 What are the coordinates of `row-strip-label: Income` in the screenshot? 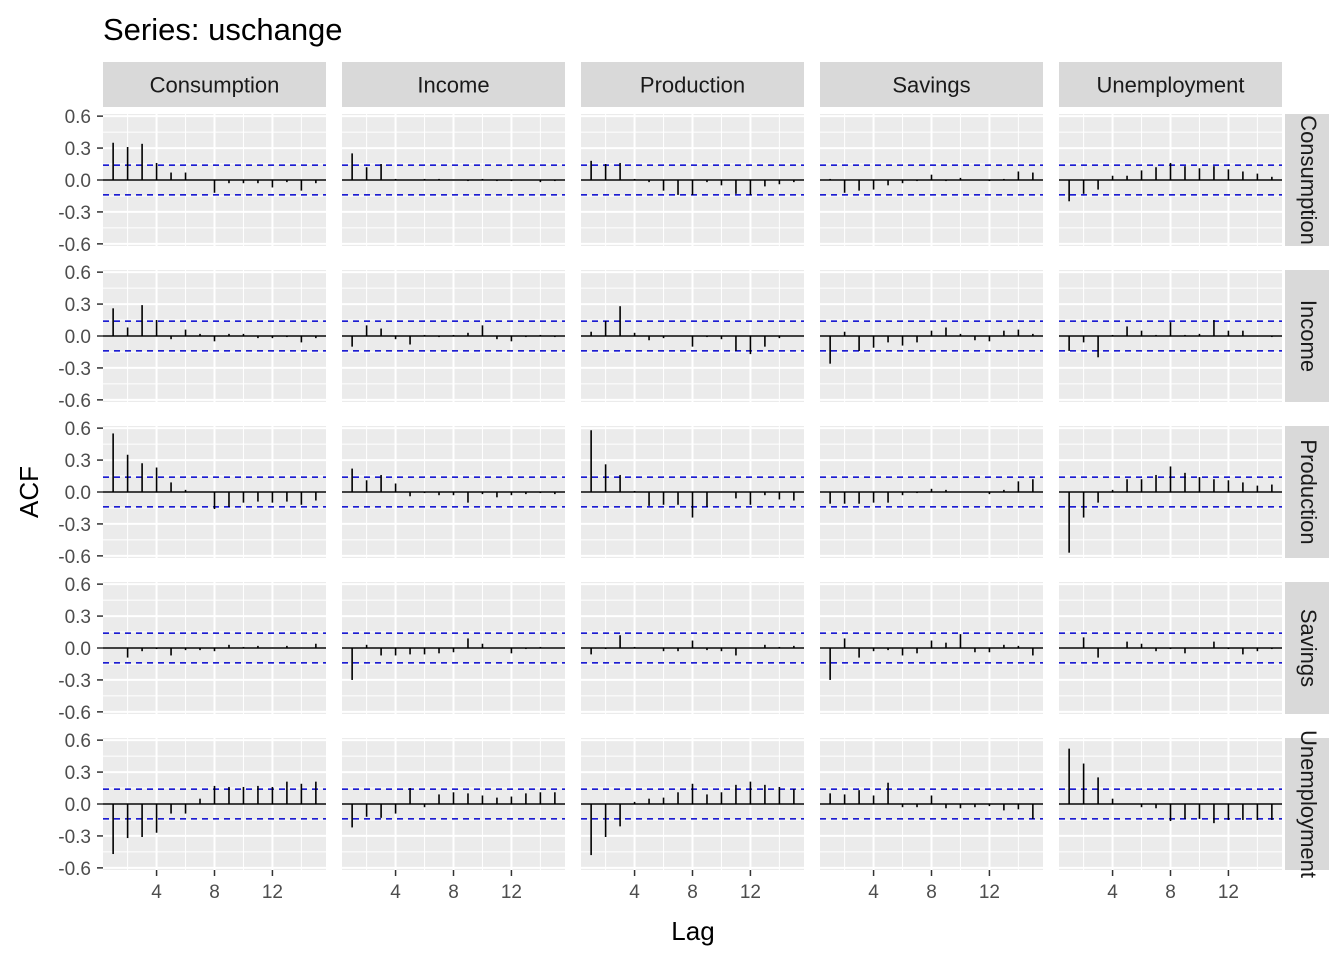 It's located at (1308, 336).